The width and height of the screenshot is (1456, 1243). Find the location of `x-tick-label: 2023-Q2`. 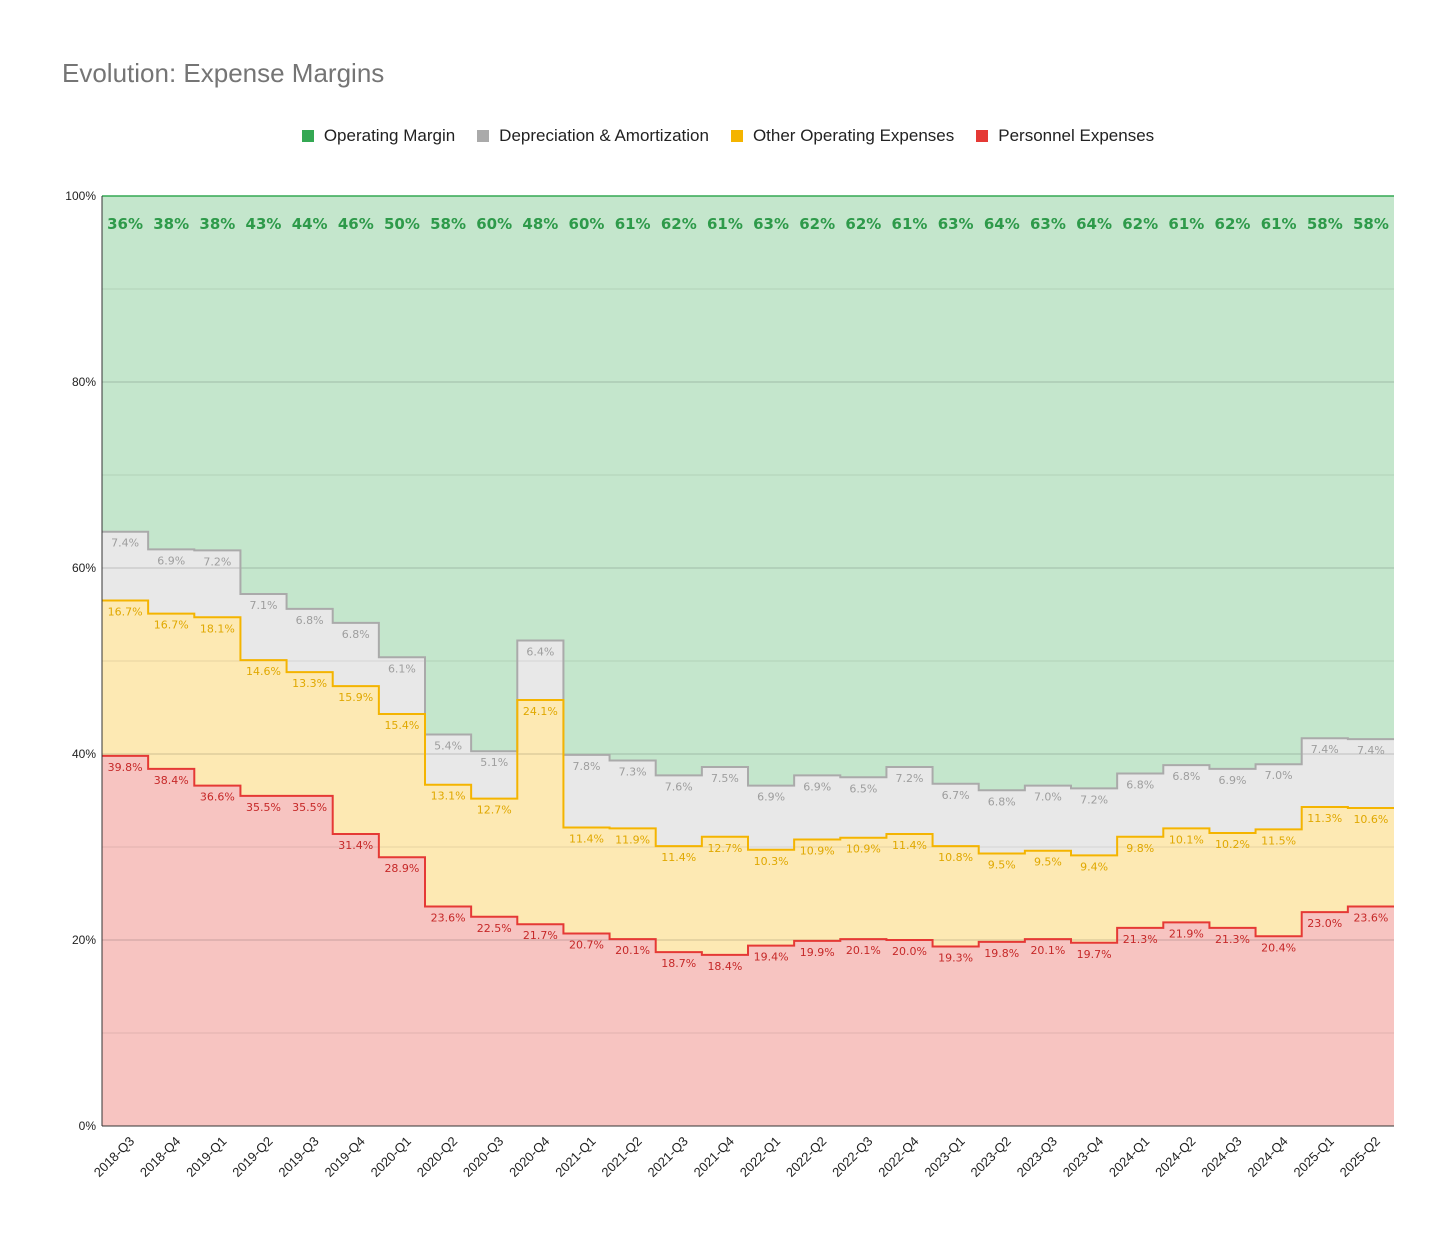

x-tick-label: 2023-Q2 is located at coordinates (991, 1157).